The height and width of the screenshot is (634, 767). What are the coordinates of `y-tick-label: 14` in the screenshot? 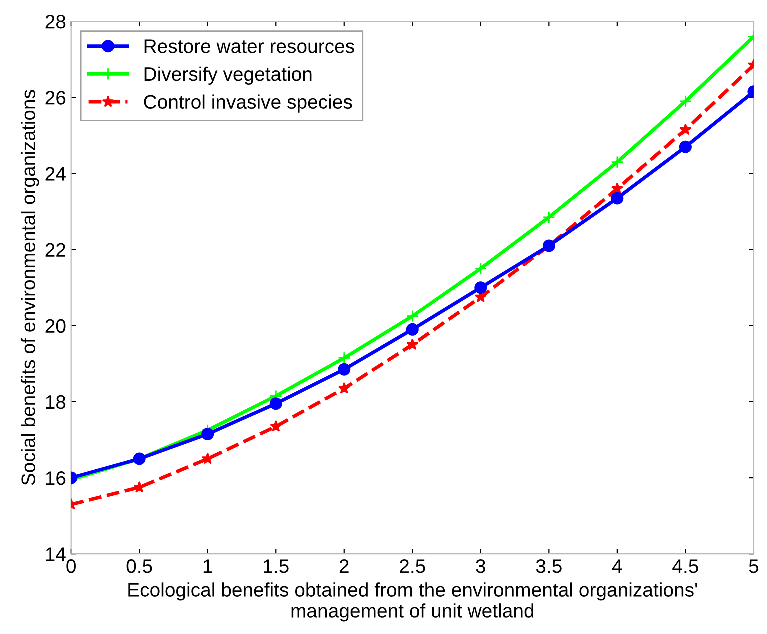 It's located at (56, 555).